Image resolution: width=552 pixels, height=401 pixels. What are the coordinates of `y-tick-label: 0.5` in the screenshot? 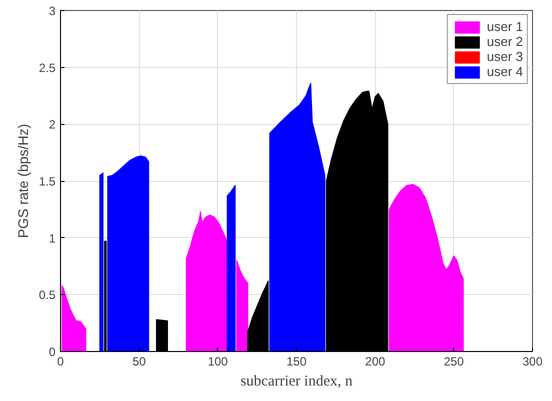 It's located at (47, 295).